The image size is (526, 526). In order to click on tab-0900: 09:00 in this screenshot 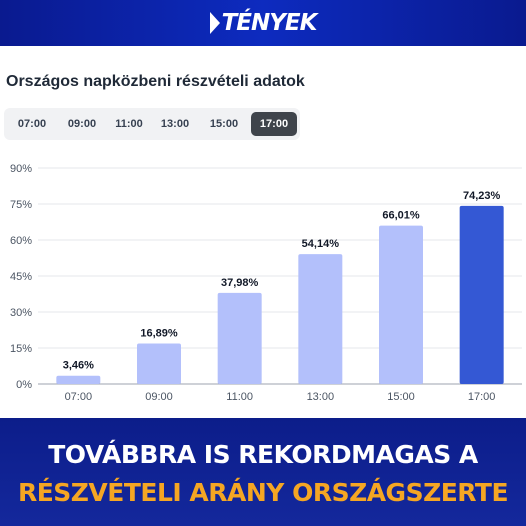, I will do `click(82, 124)`.